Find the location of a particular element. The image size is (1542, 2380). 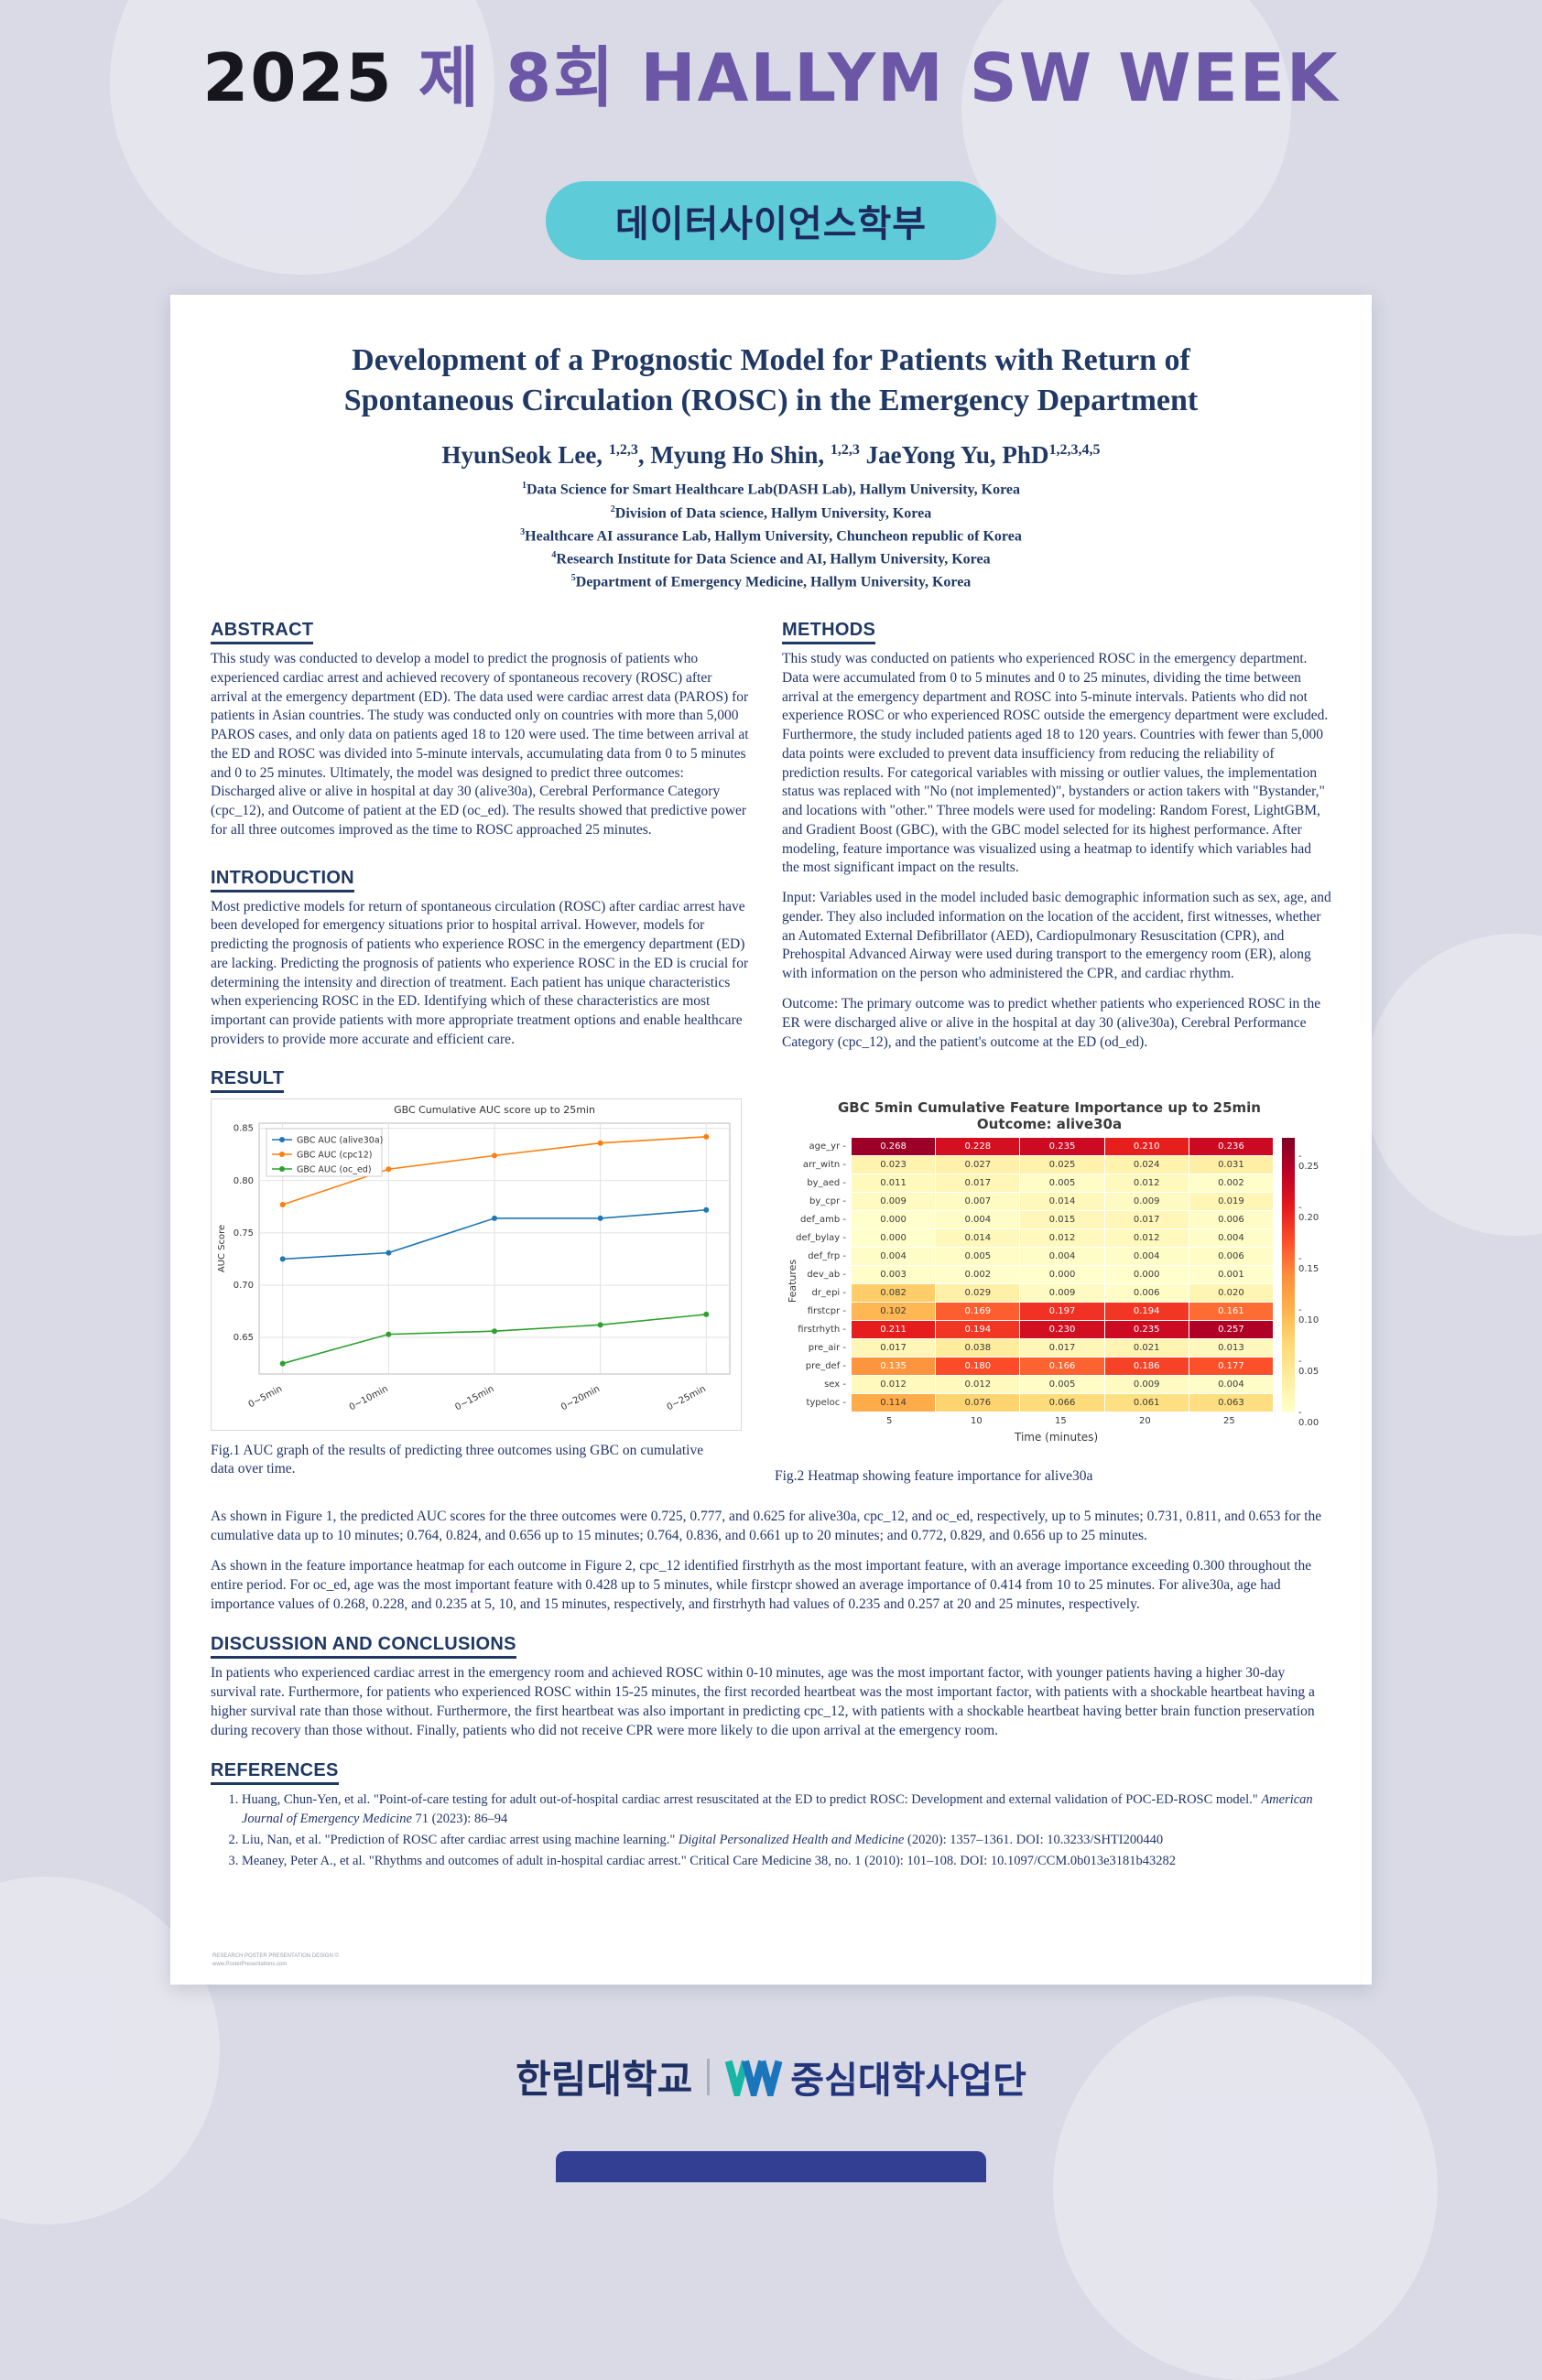

heatmap-cell: 0.169 is located at coordinates (978, 1312).